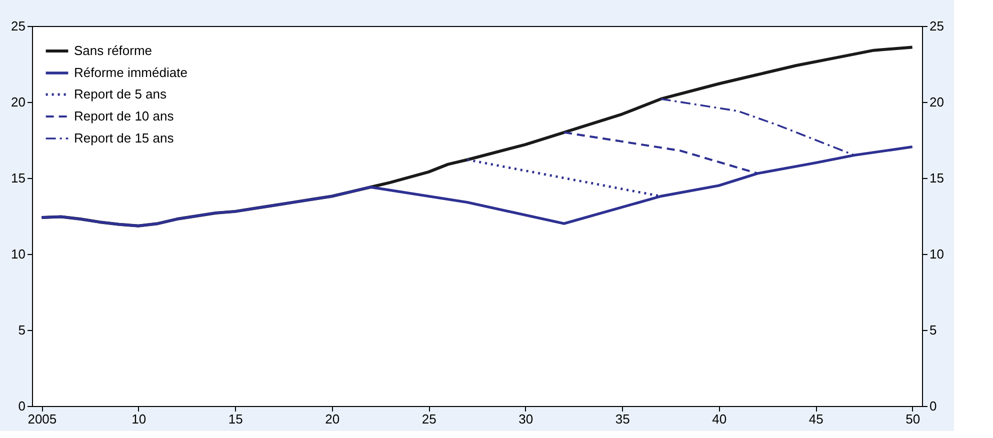 Image resolution: width=993 pixels, height=438 pixels. What do you see at coordinates (124, 116) in the screenshot?
I see `legend-label: Report de 10 ans` at bounding box center [124, 116].